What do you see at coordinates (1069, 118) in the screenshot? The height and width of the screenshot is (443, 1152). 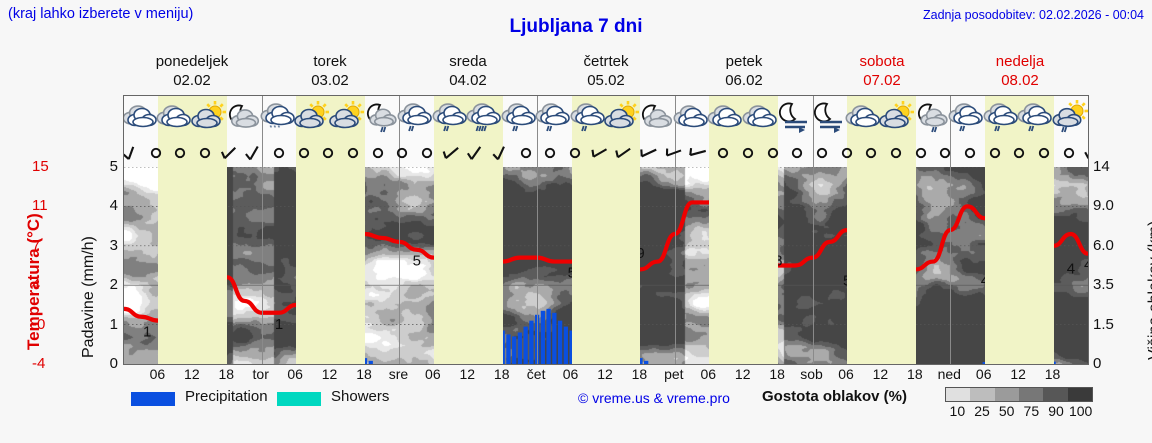 I see `sun-behind-cloud-rain-icon` at bounding box center [1069, 118].